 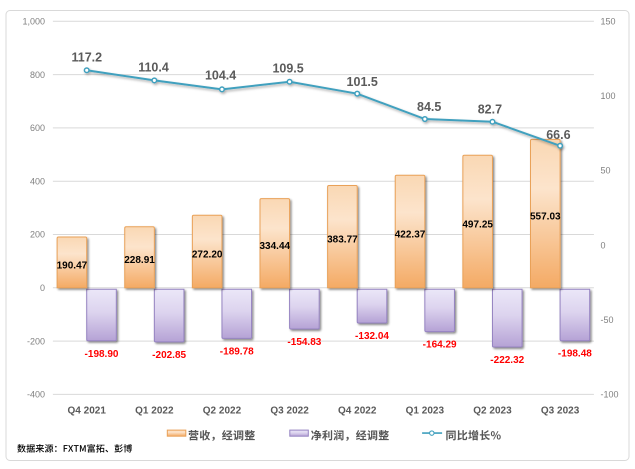 I want to click on svg-text: -154.83, so click(x=304, y=342).